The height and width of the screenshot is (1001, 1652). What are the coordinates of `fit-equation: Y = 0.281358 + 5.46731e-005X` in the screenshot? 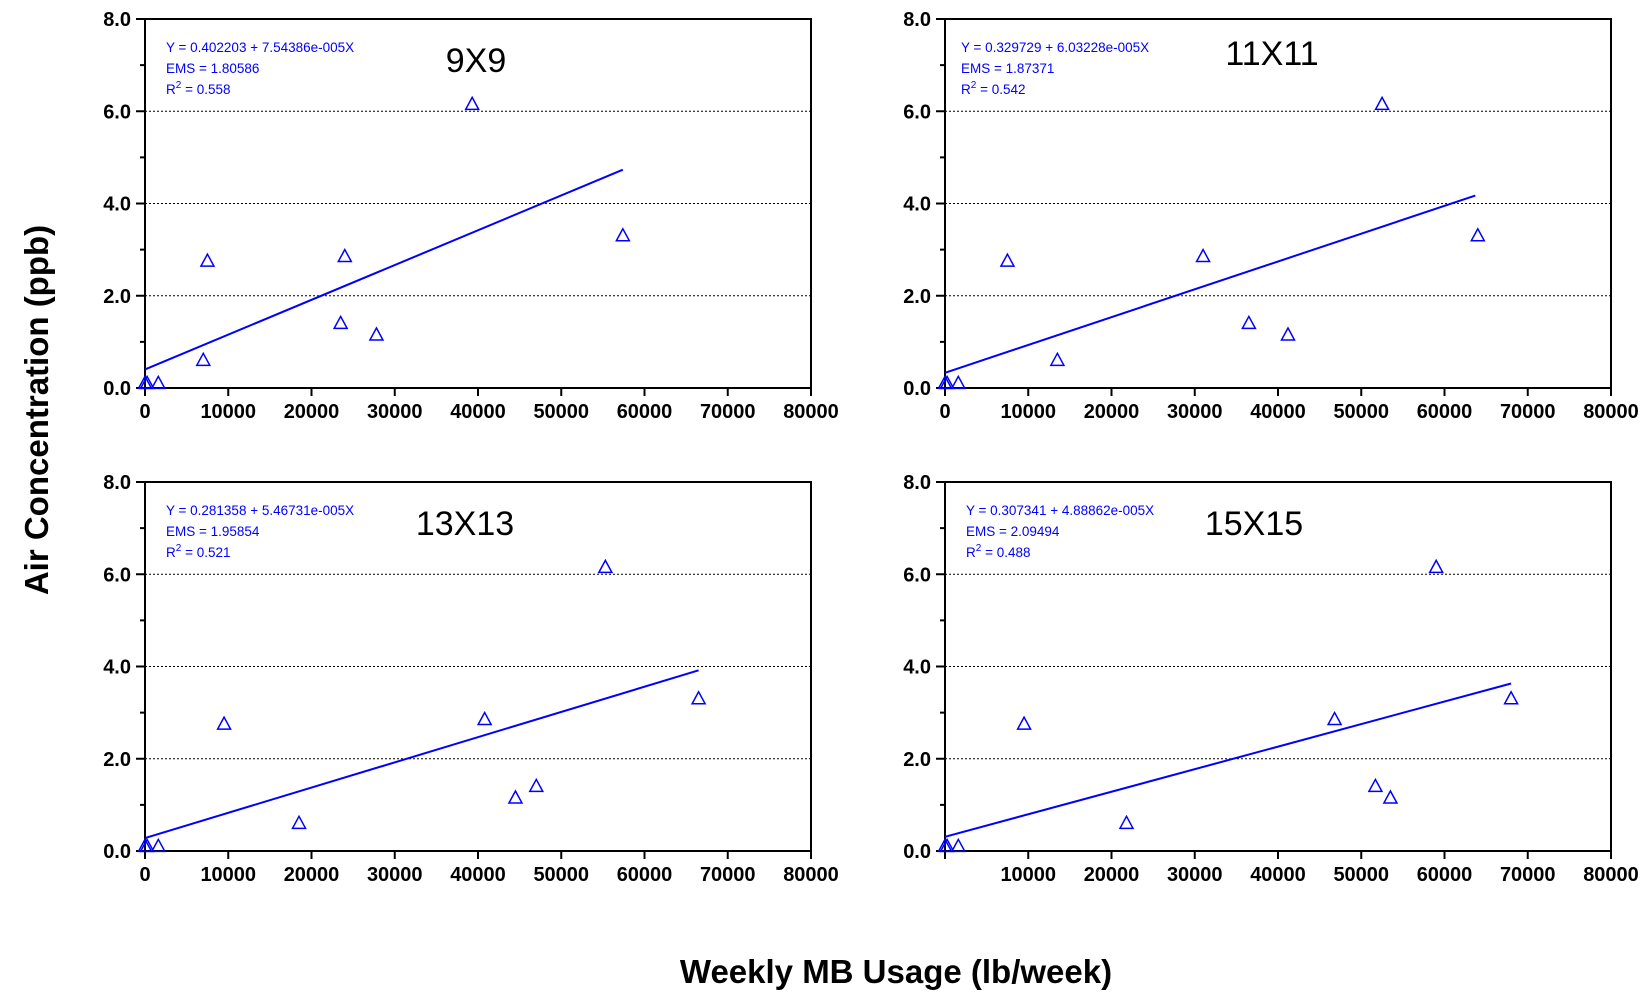 It's located at (260, 510).